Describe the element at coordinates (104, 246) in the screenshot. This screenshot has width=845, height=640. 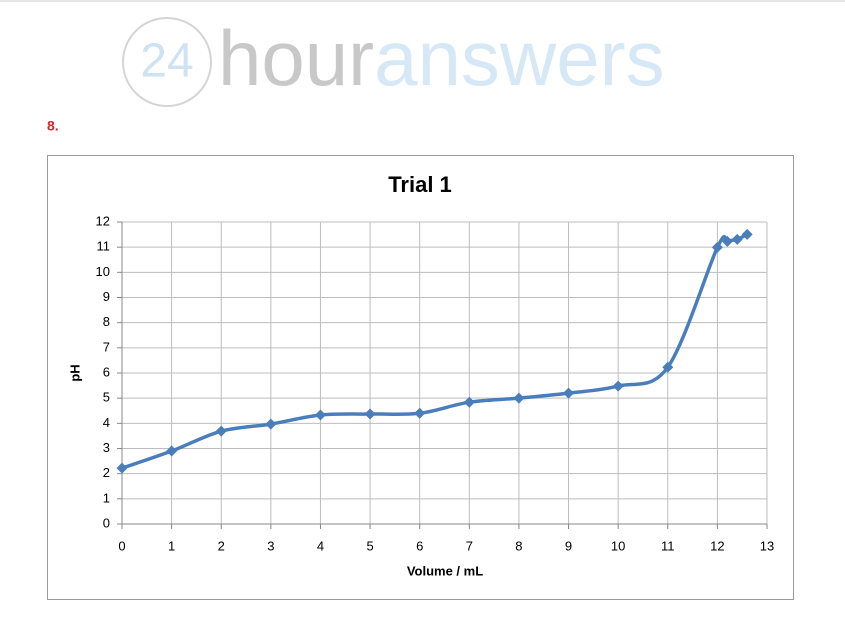
I see `y-tick-label: 11` at that location.